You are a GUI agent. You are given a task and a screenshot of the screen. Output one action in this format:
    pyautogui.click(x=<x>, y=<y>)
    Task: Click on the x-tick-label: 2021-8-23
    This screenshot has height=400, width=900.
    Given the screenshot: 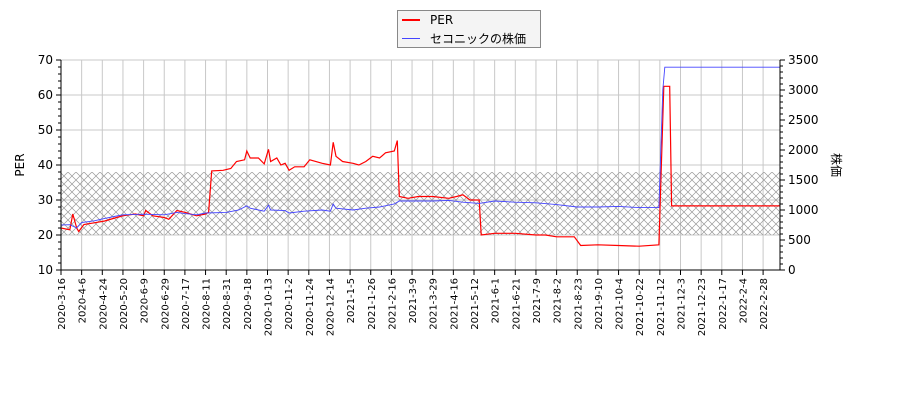 What is the action you would take?
    pyautogui.click(x=578, y=304)
    